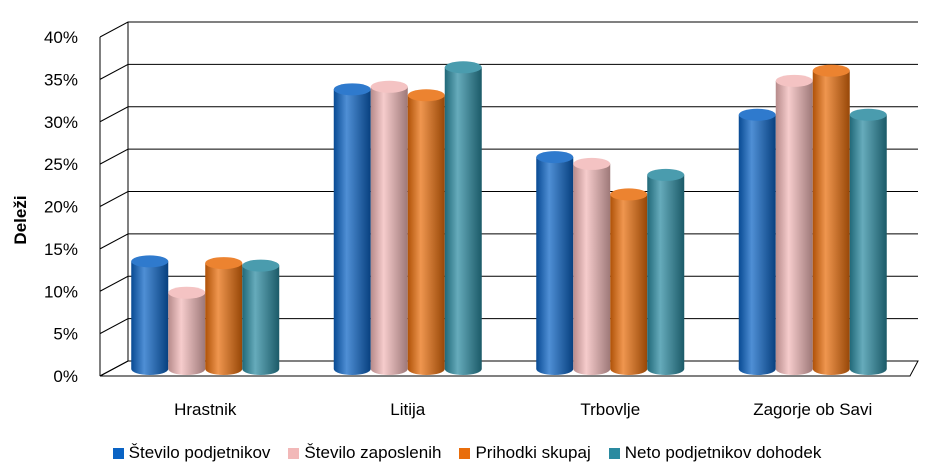 The height and width of the screenshot is (470, 934). Describe the element at coordinates (533, 452) in the screenshot. I see `legend-label: Prihodki skupaj` at that location.